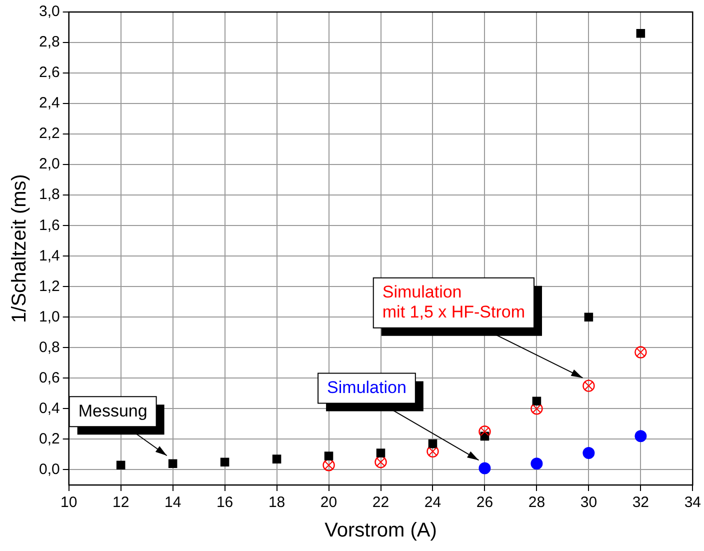  What do you see at coordinates (49, 11) in the screenshot?
I see `y-tick-label: 3,0` at bounding box center [49, 11].